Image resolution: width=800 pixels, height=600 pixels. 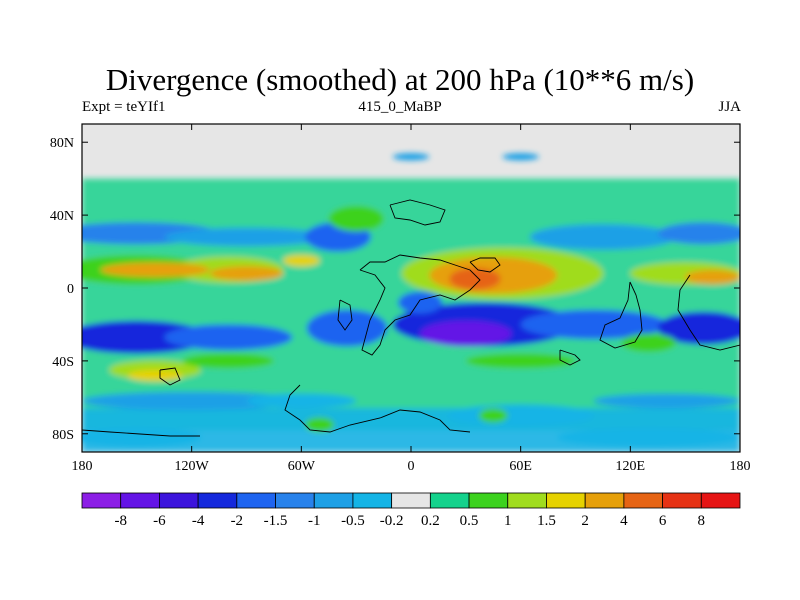 I want to click on colorbar-label-1: -6, so click(x=159, y=521).